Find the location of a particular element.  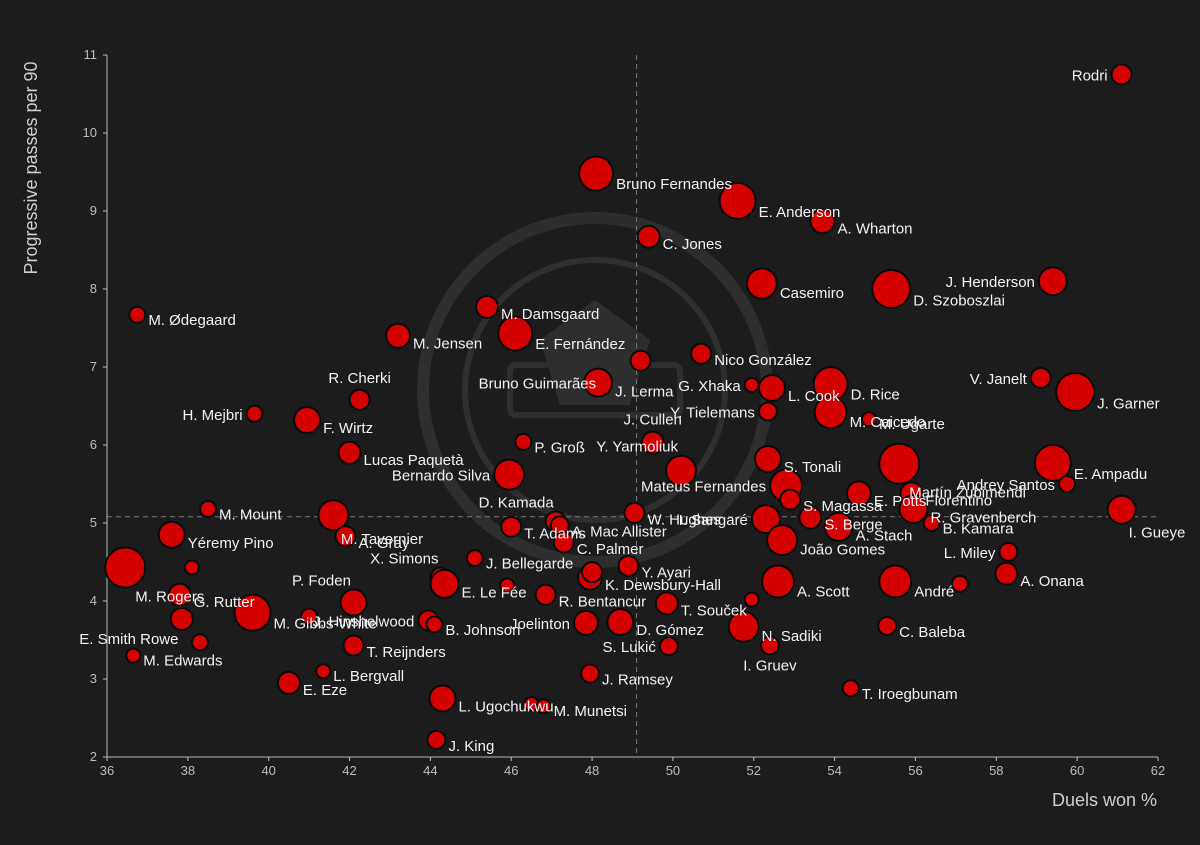

point-label: B. Johnson is located at coordinates (482, 630).